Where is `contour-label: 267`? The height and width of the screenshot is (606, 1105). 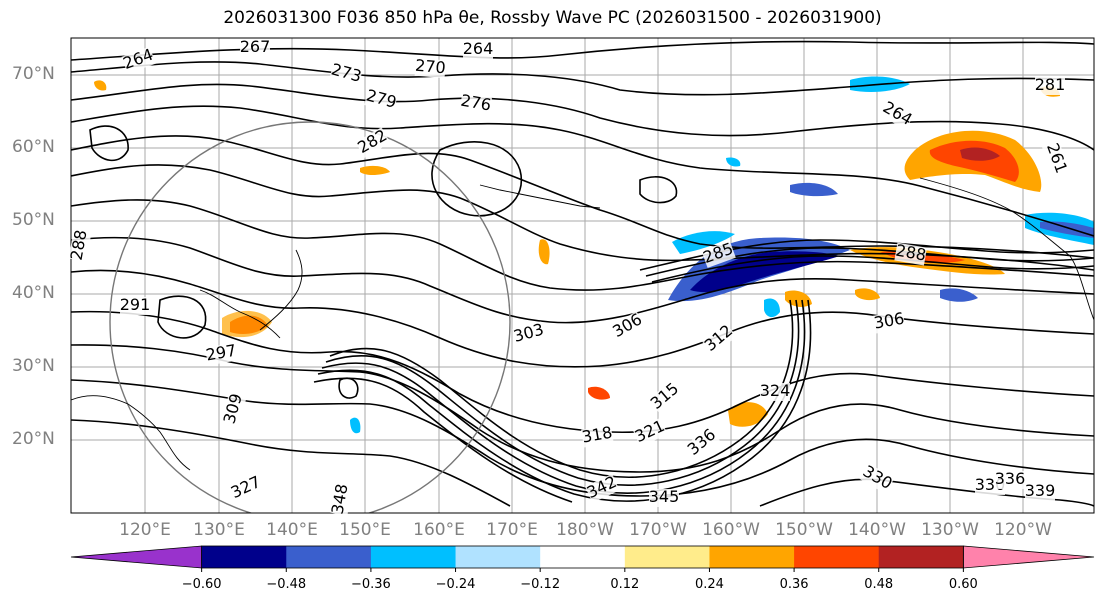
contour-label: 267 is located at coordinates (255, 46).